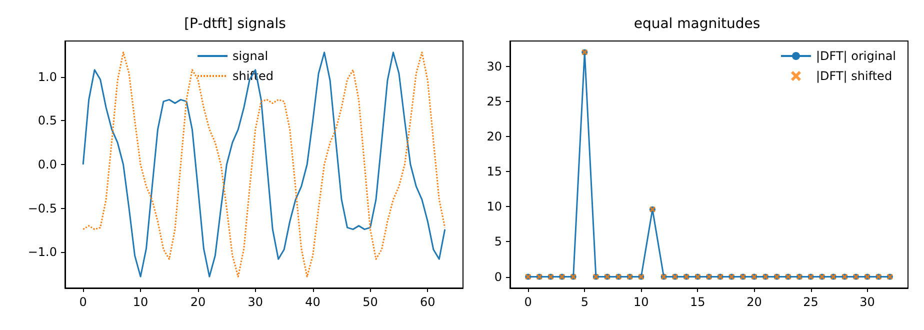 The height and width of the screenshot is (330, 924). Describe the element at coordinates (810, 302) in the screenshot. I see `x-tick-label: 25` at that location.